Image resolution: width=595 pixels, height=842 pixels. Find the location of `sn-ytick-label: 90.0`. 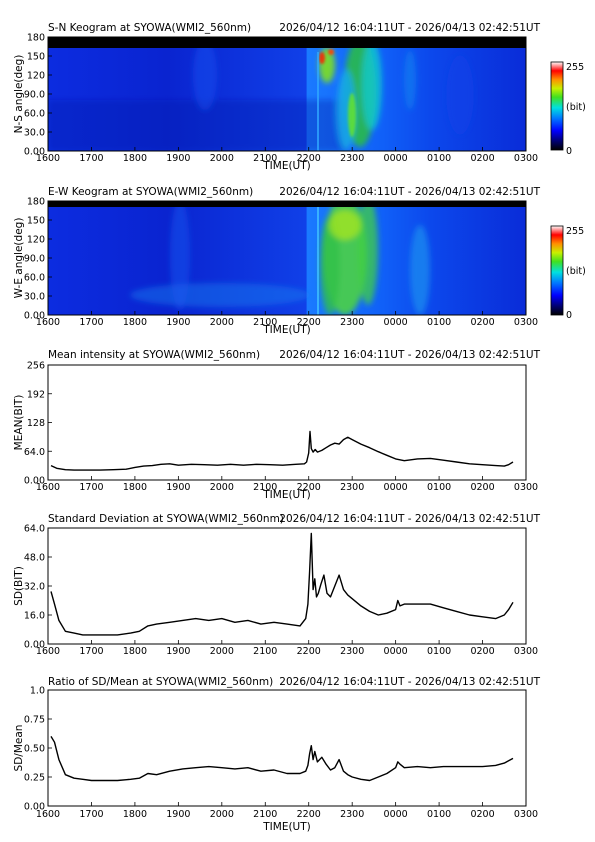

sn-ytick-label: 90.0 is located at coordinates (34, 95).